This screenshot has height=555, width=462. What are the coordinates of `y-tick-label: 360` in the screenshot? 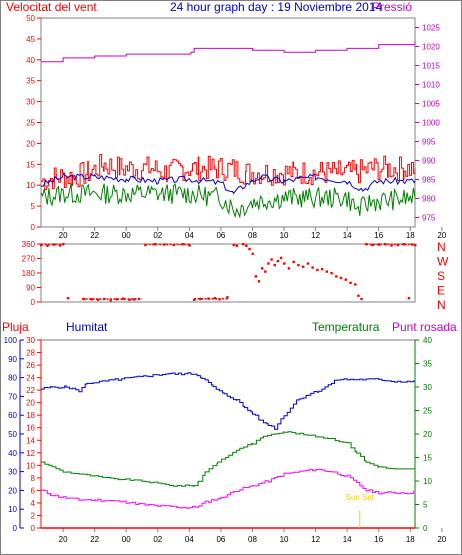 It's located at (29, 244).